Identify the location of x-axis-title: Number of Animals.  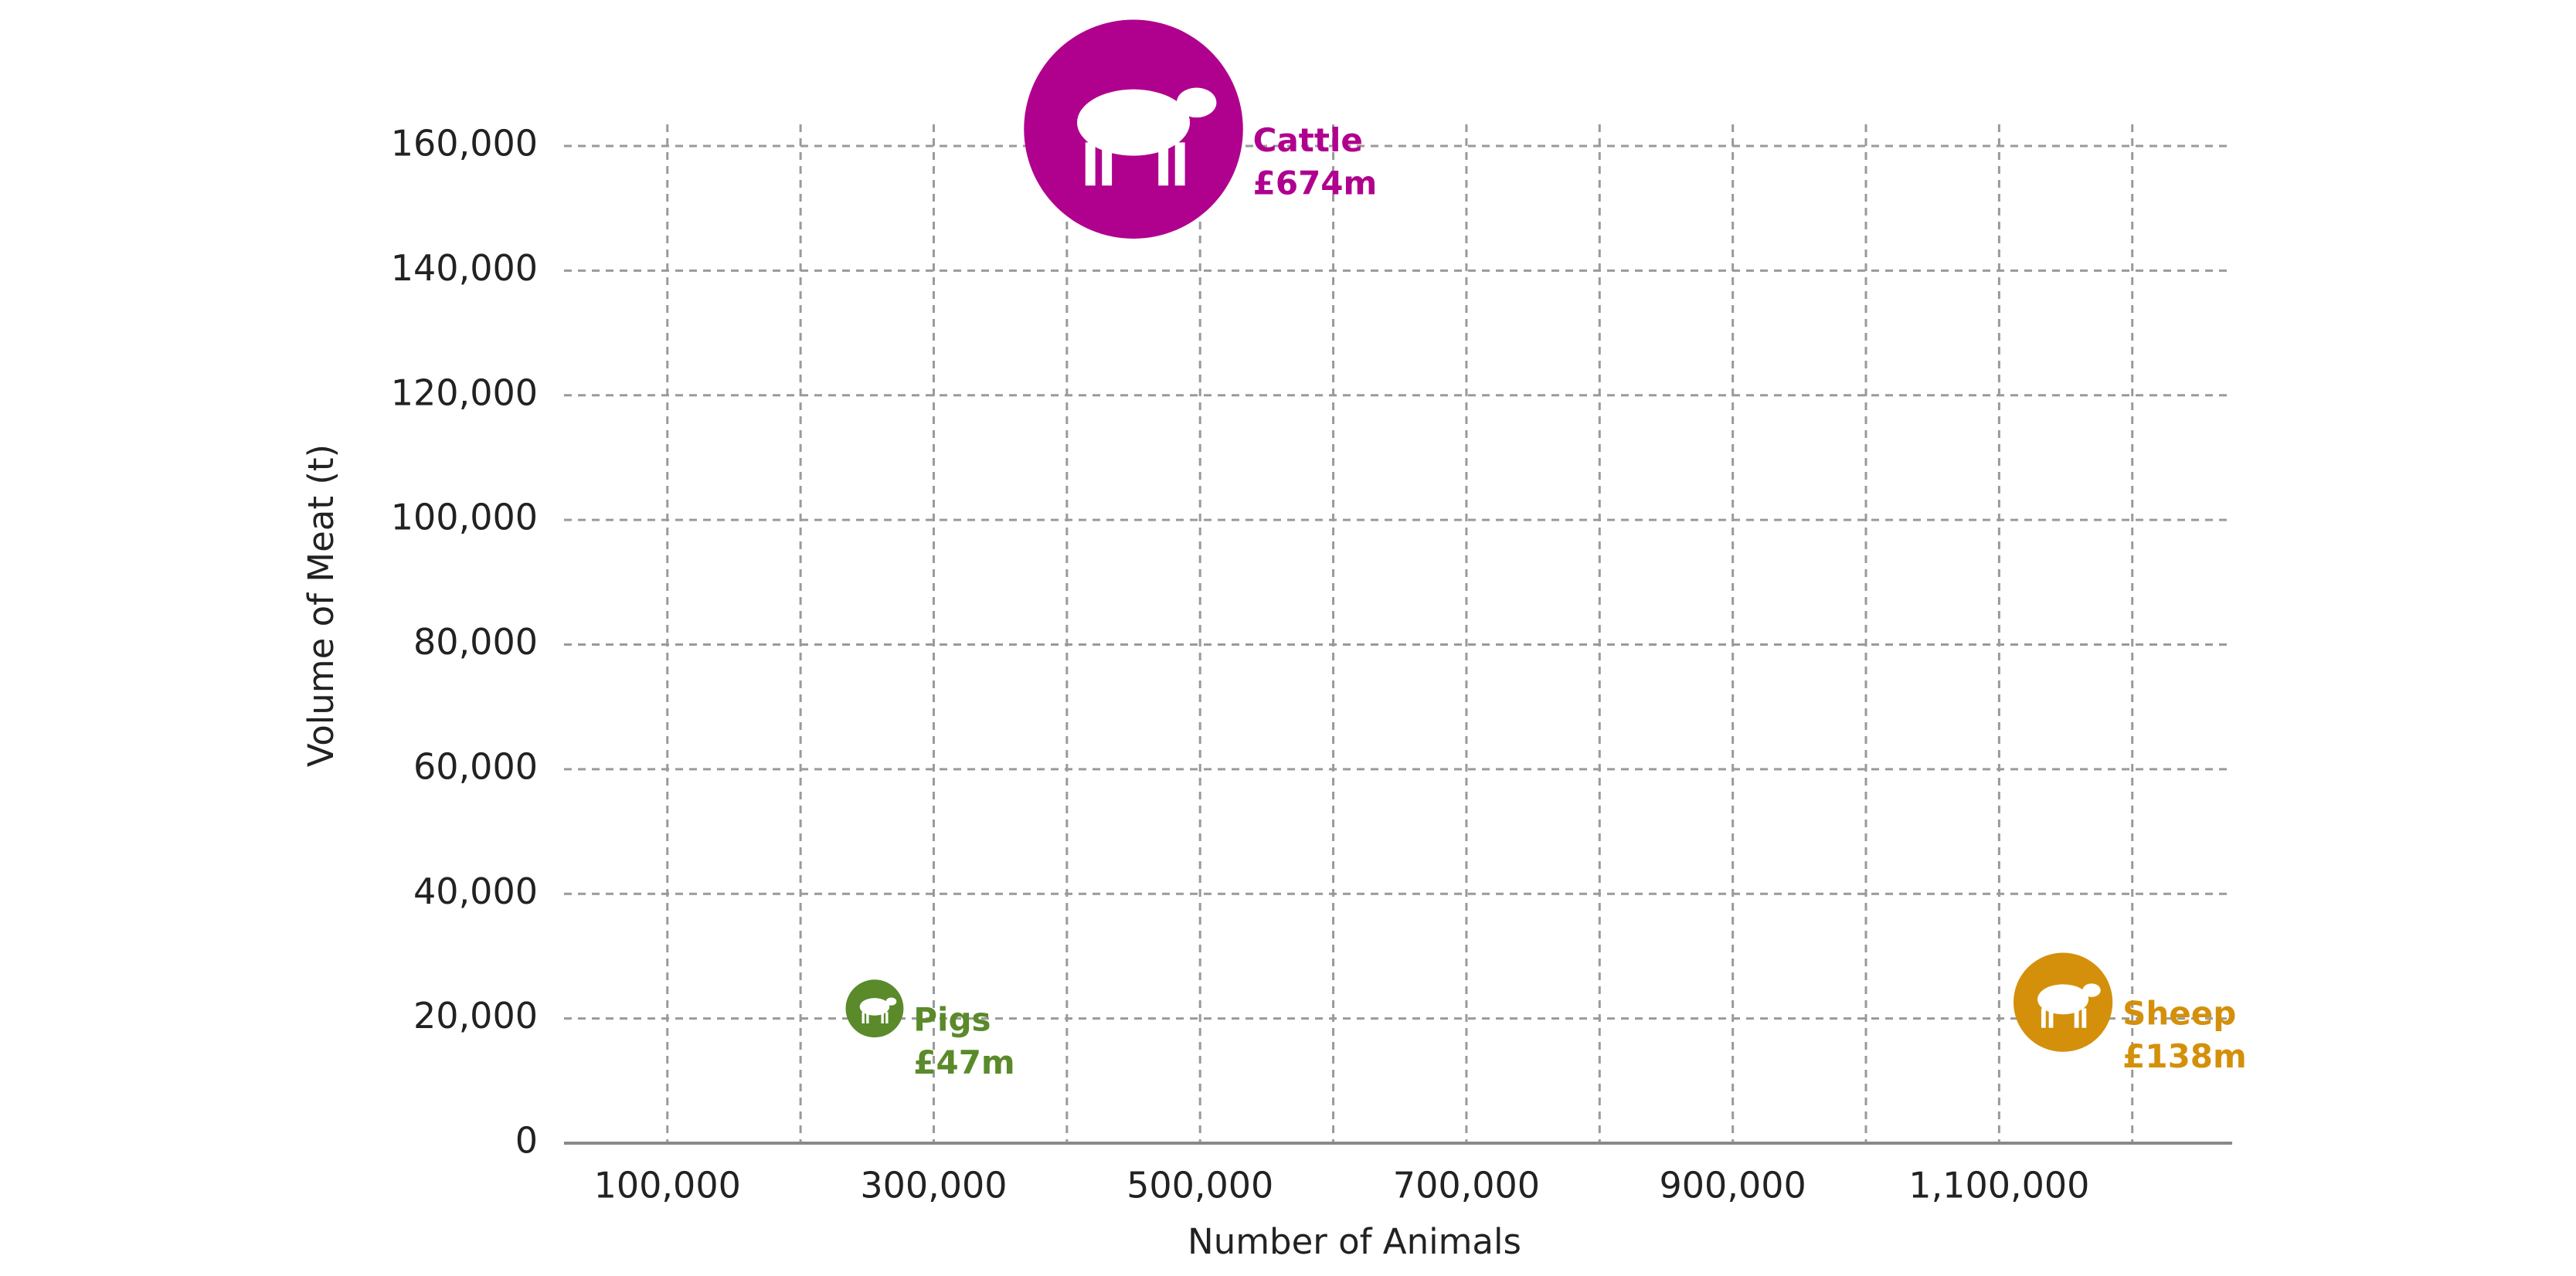
(1354, 1241).